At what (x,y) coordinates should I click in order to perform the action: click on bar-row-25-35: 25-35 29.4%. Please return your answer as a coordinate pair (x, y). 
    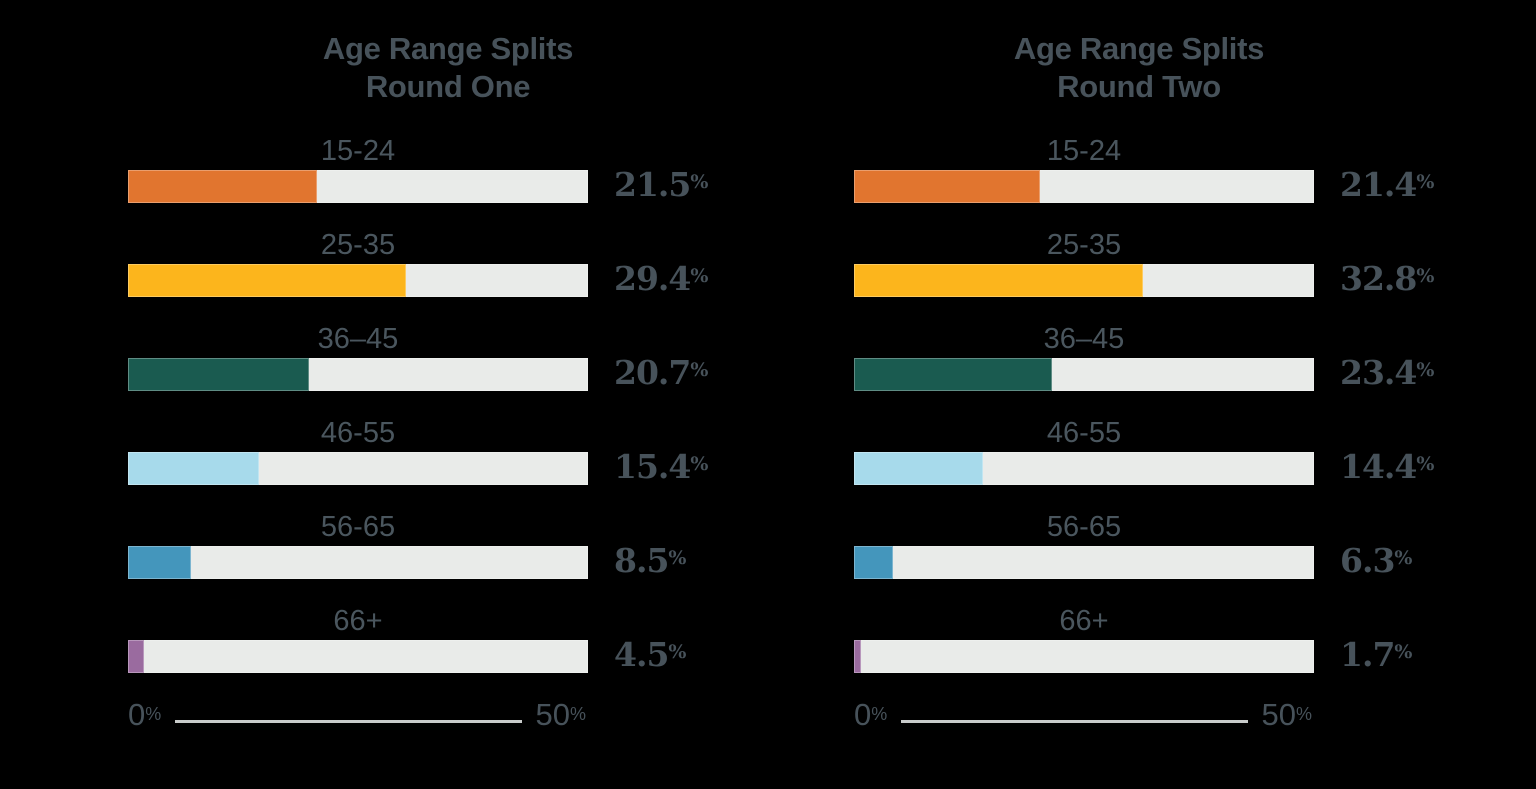
    Looking at the image, I should click on (423, 263).